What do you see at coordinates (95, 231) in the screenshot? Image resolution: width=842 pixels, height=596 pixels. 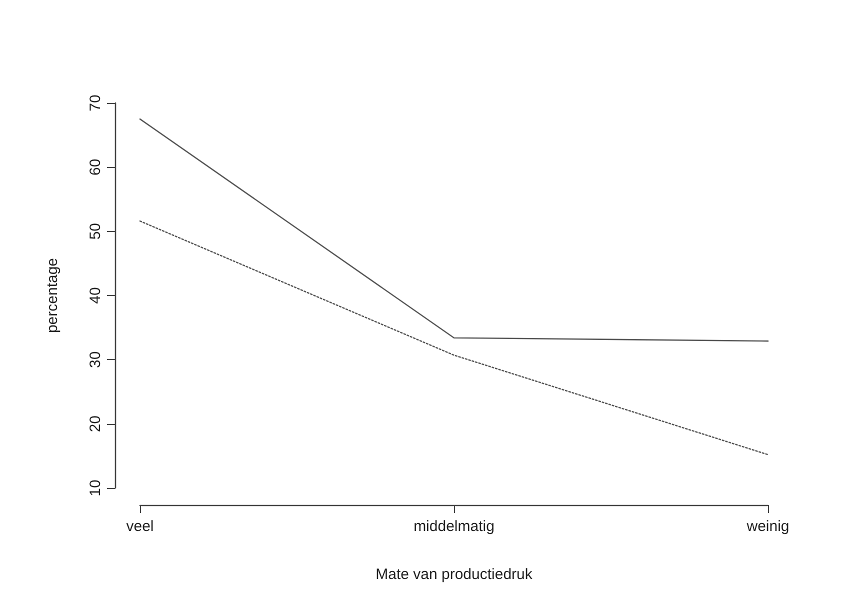 I see `y-tick-label: 50` at bounding box center [95, 231].